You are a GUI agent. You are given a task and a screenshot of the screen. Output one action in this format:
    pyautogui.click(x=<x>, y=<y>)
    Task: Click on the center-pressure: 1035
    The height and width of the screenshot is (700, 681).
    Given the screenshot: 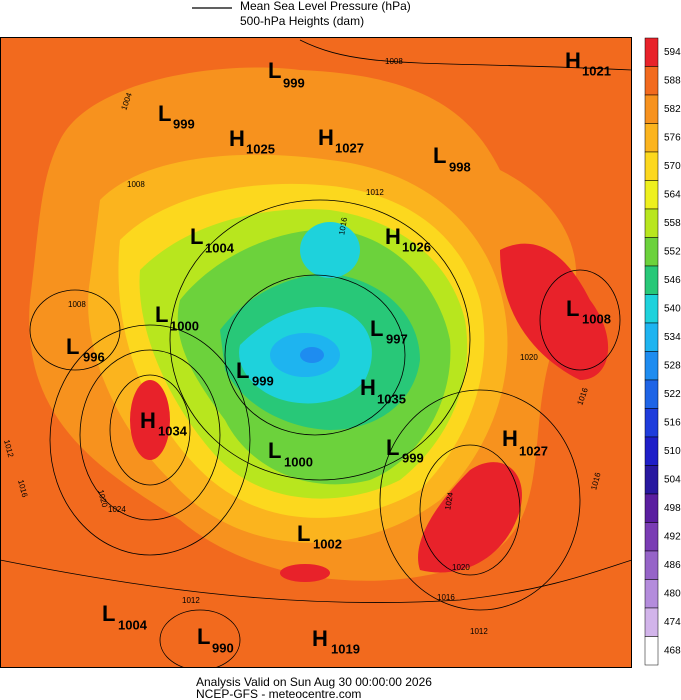 What is the action you would take?
    pyautogui.click(x=391, y=398)
    